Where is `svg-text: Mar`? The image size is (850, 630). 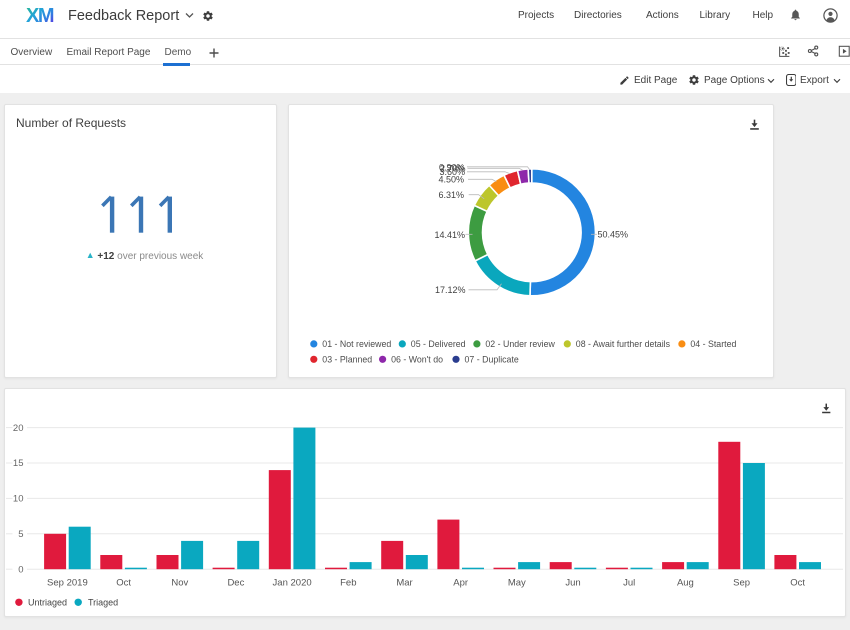 svg-text: Mar is located at coordinates (404, 583).